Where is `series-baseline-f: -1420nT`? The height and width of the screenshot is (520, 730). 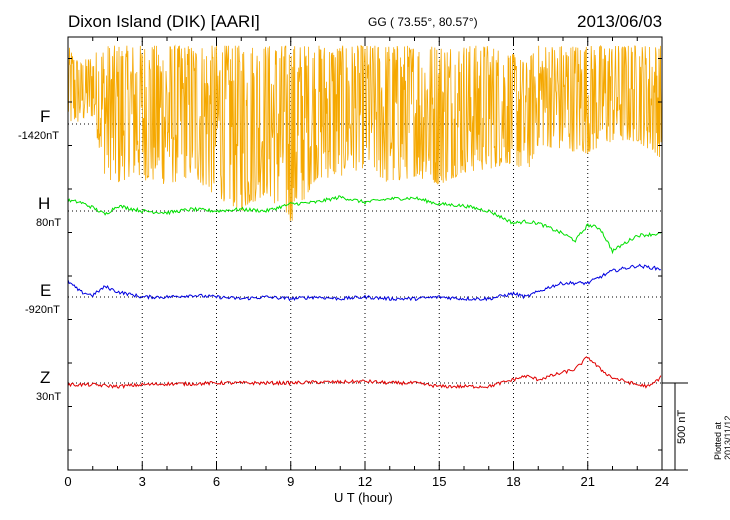
series-baseline-f: -1420nT is located at coordinates (38, 136).